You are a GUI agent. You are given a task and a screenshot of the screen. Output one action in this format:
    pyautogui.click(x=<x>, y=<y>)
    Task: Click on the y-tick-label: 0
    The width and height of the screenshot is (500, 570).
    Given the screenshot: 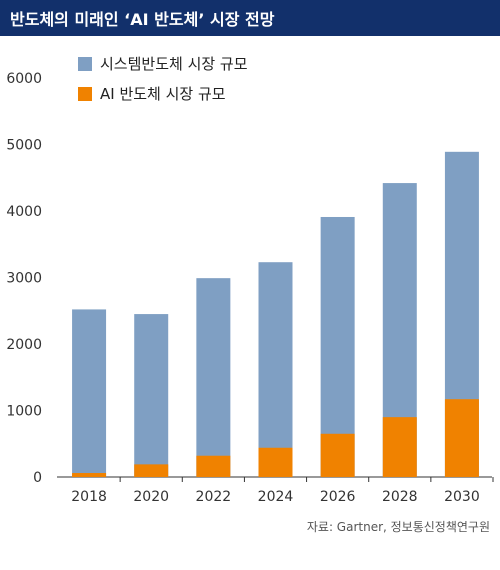 What is the action you would take?
    pyautogui.click(x=37, y=478)
    